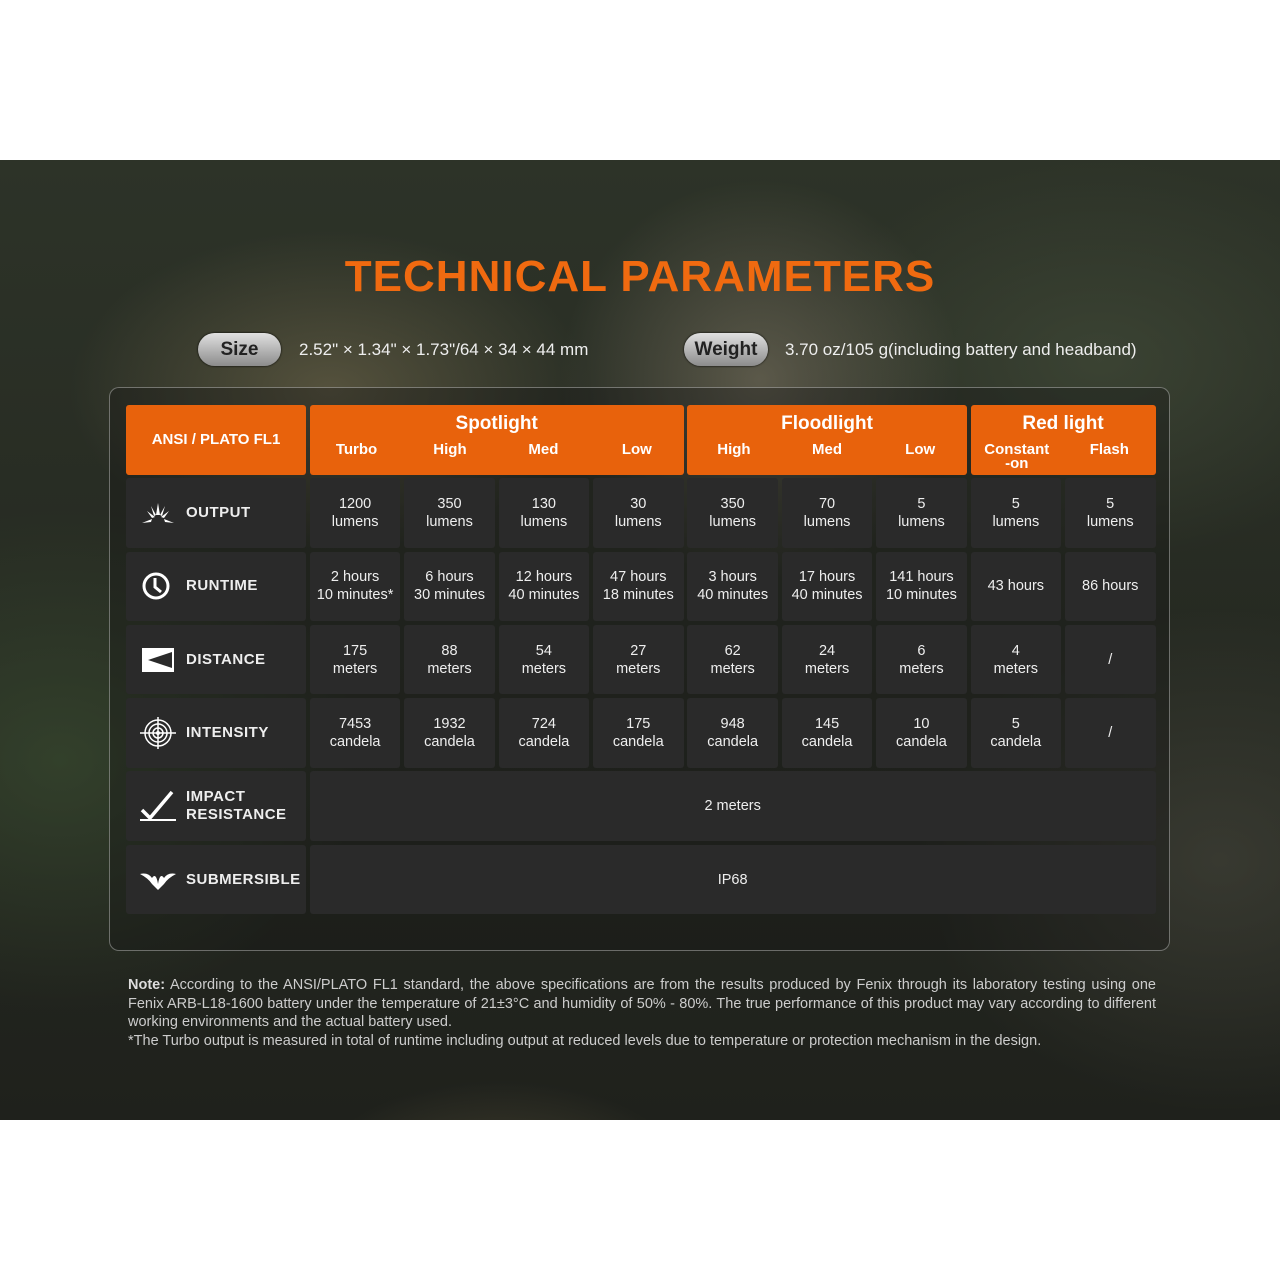  What do you see at coordinates (1110, 586) in the screenshot?
I see `table-cell: 86 hours` at bounding box center [1110, 586].